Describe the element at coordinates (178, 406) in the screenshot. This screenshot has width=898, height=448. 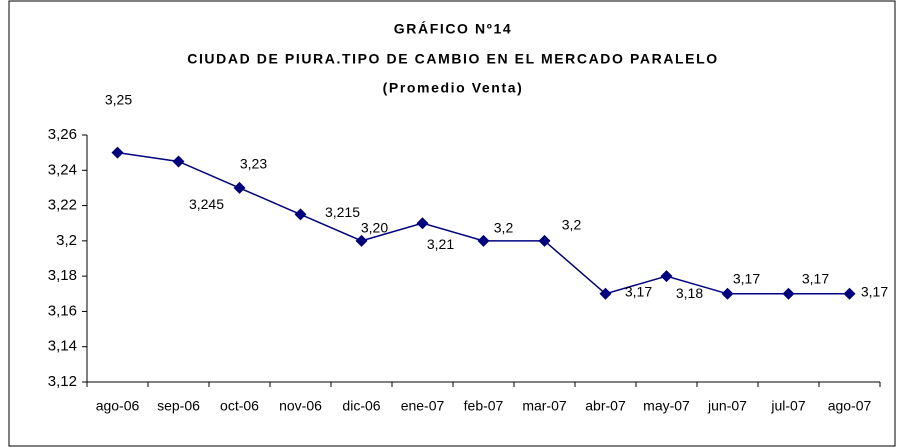
I see `x-tick-label: sep-06` at that location.